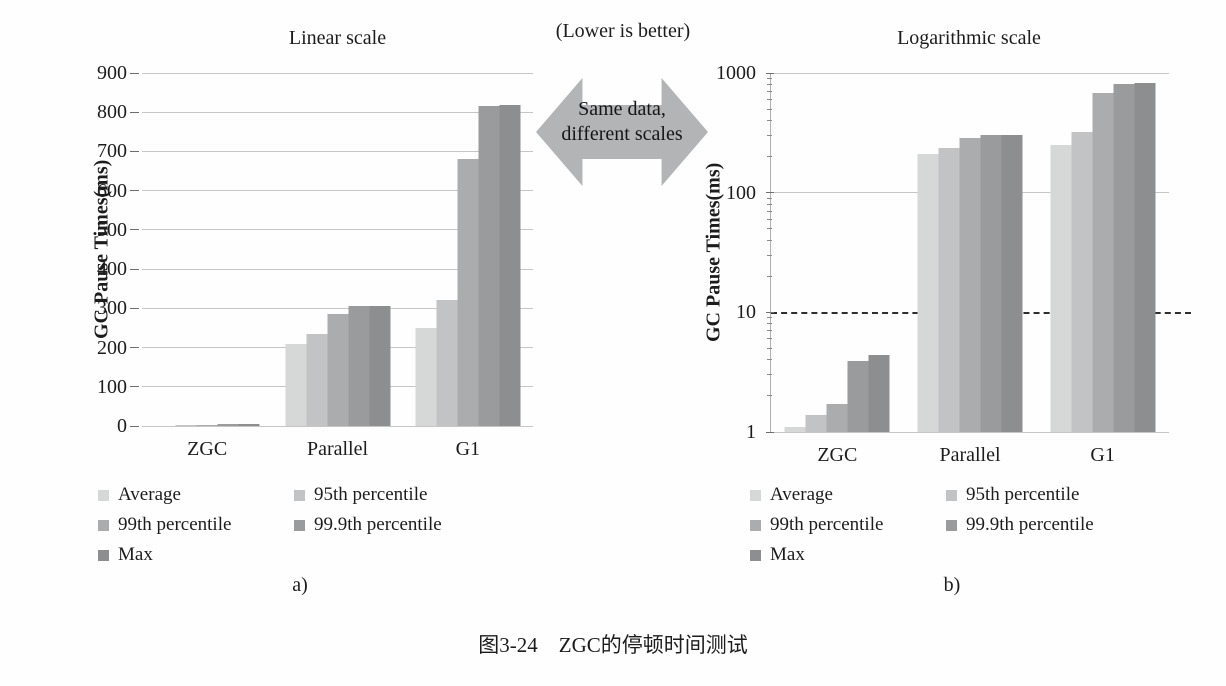 This screenshot has height=686, width=1226. What do you see at coordinates (1020, 525) in the screenshot?
I see `legend-item: 99.9th percentile` at bounding box center [1020, 525].